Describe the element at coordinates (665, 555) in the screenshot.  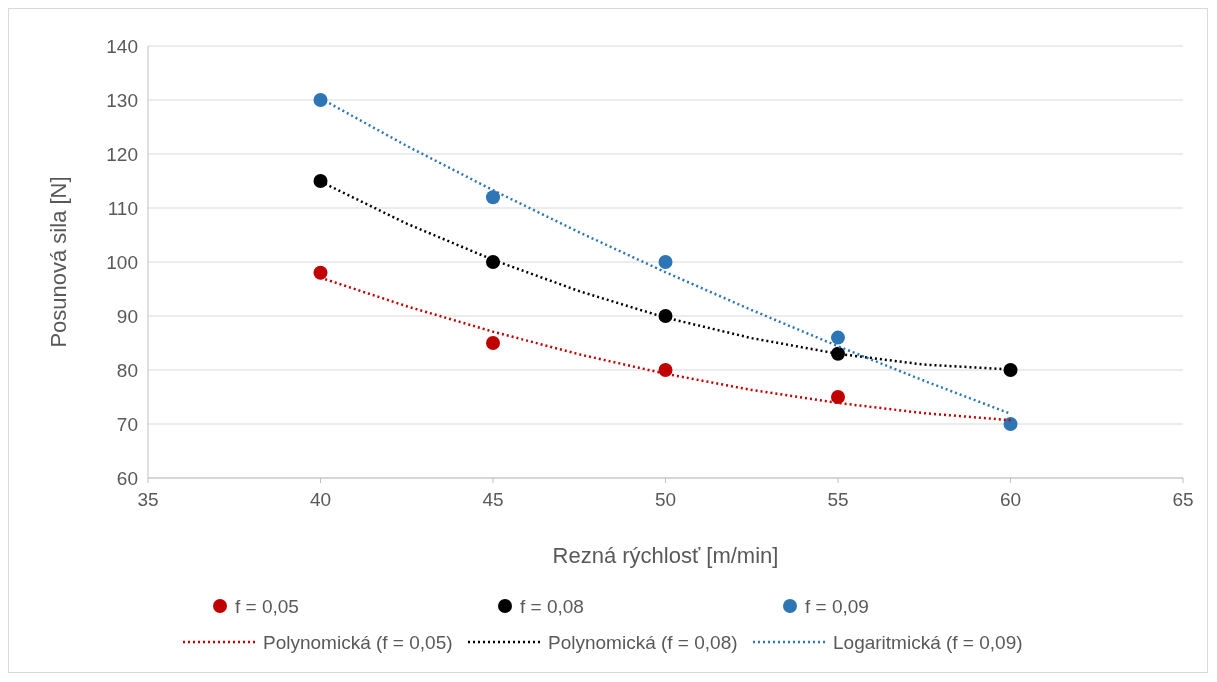
I see `x-axis-title: Rezná rýchlosť [m/min]` at that location.